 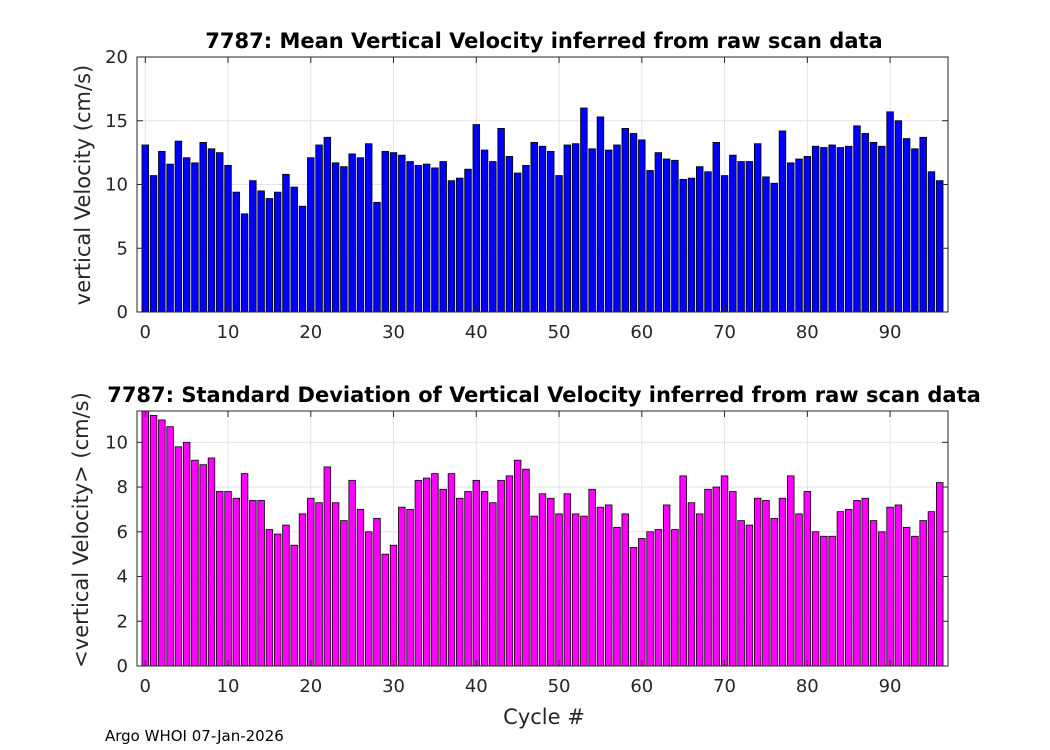 What do you see at coordinates (890, 332) in the screenshot?
I see `x-tick-label: 90` at bounding box center [890, 332].